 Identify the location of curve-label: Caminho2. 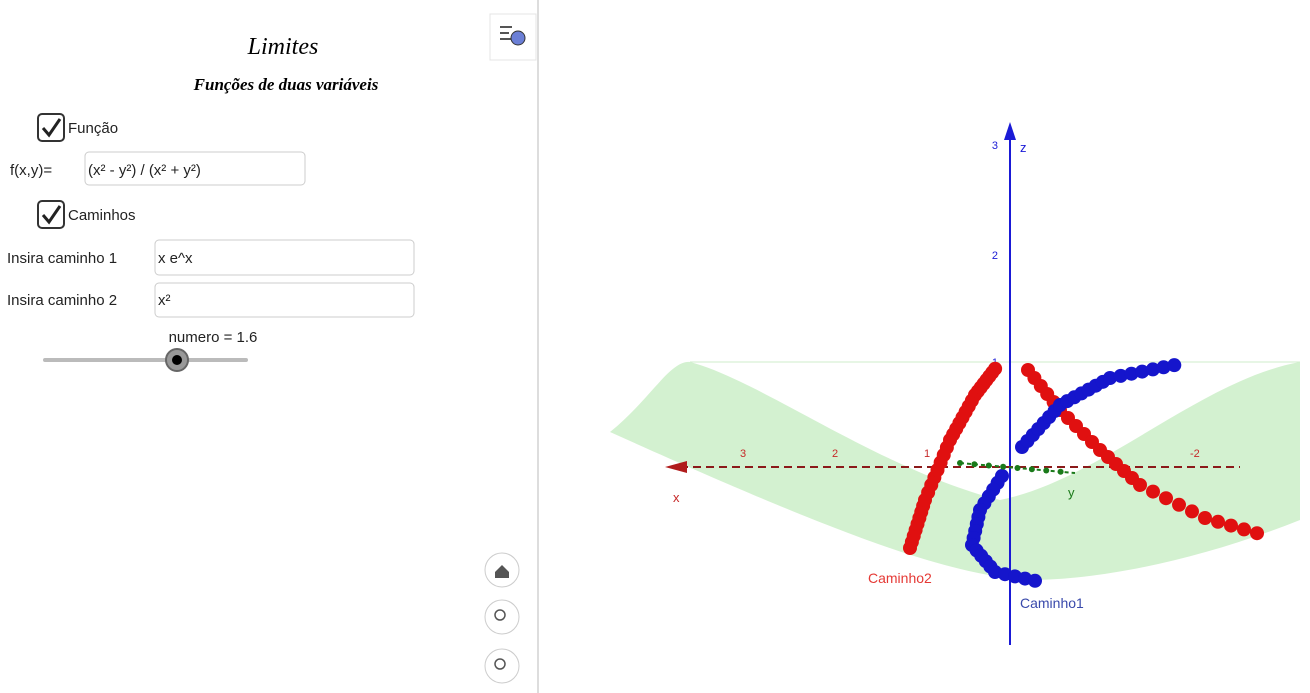
(900, 578).